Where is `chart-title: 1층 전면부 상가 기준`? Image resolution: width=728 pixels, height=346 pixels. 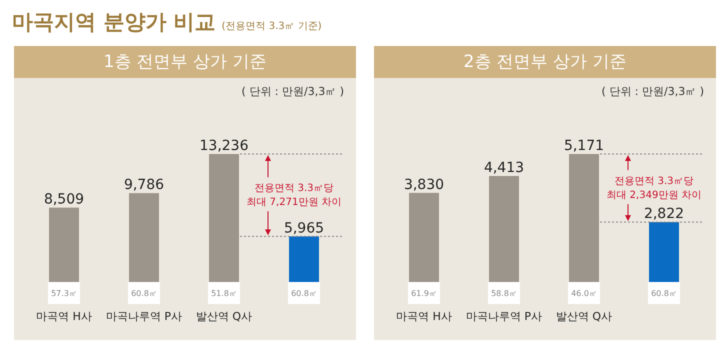 chart-title: 1층 전면부 상가 기준 is located at coordinates (185, 62).